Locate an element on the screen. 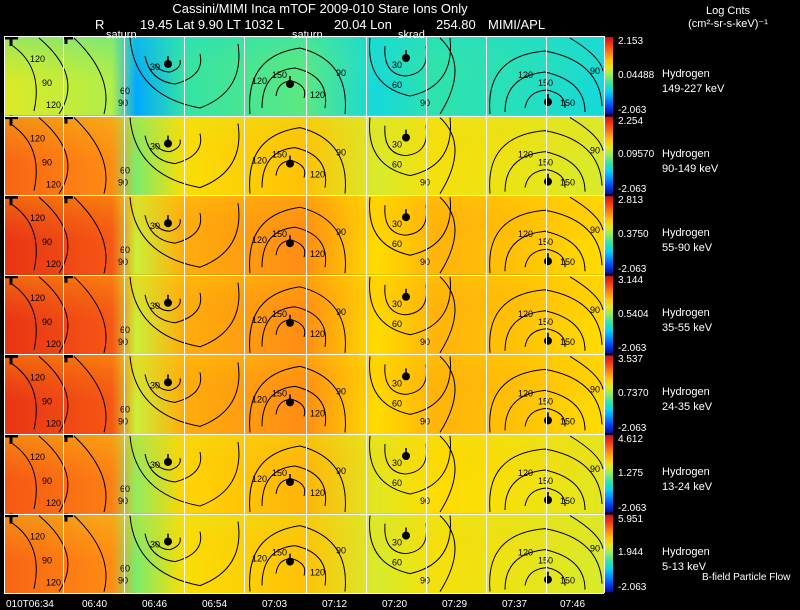 This screenshot has width=800, height=610. contour-label-3-5: 60 is located at coordinates (125, 250).